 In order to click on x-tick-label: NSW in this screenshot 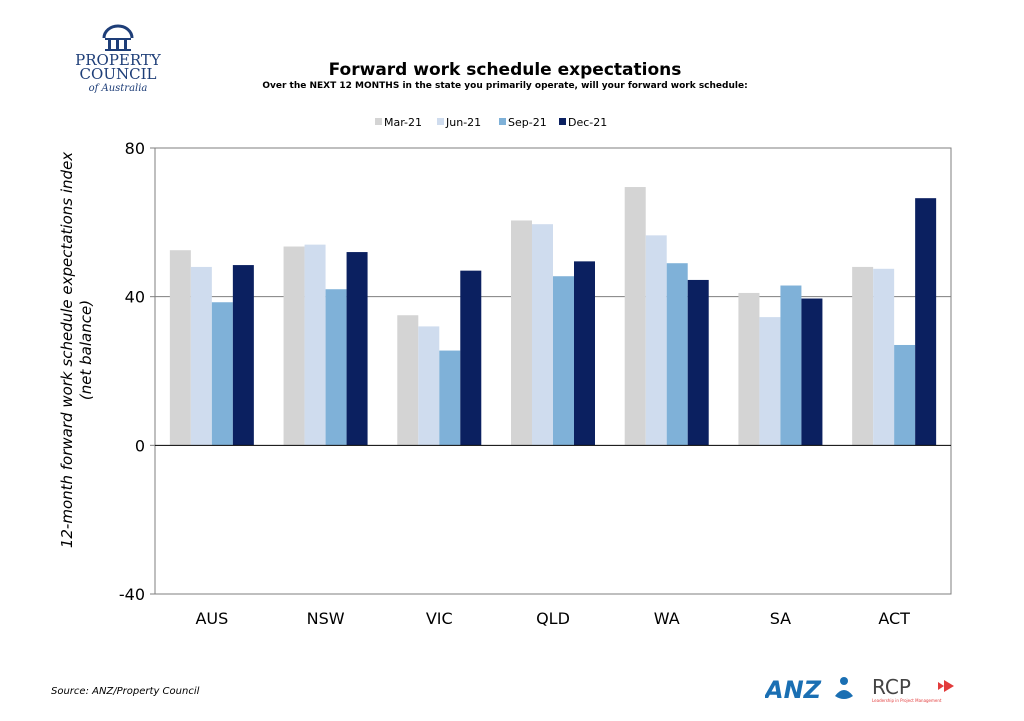, I will do `click(326, 618)`.